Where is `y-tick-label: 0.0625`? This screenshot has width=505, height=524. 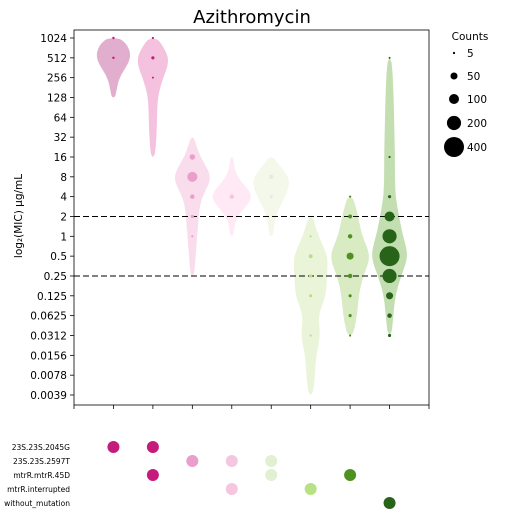 y-tick-label: 0.0625 is located at coordinates (48, 317).